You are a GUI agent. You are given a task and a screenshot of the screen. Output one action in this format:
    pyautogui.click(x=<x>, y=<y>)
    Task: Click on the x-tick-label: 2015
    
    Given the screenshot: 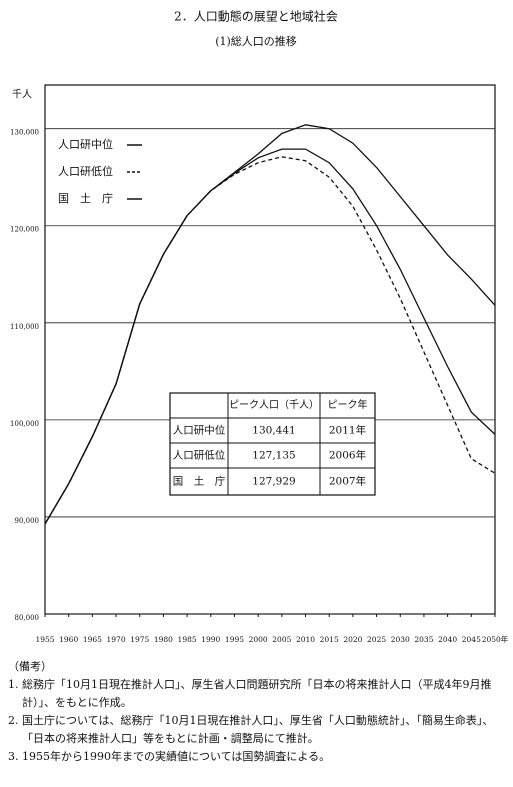 What is the action you would take?
    pyautogui.click(x=329, y=639)
    